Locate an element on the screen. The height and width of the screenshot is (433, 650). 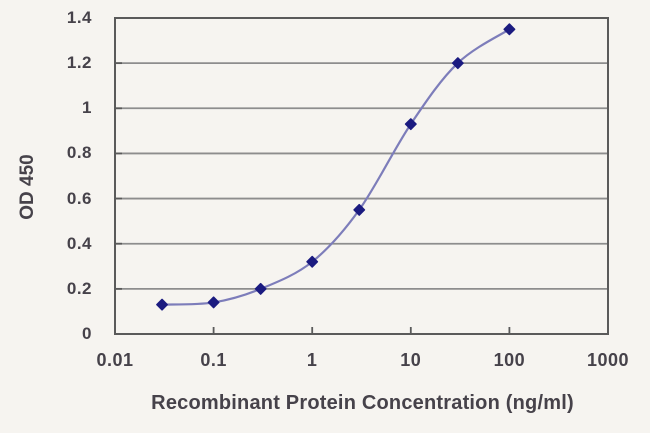
x-tick-label: 0.1 is located at coordinates (213, 360).